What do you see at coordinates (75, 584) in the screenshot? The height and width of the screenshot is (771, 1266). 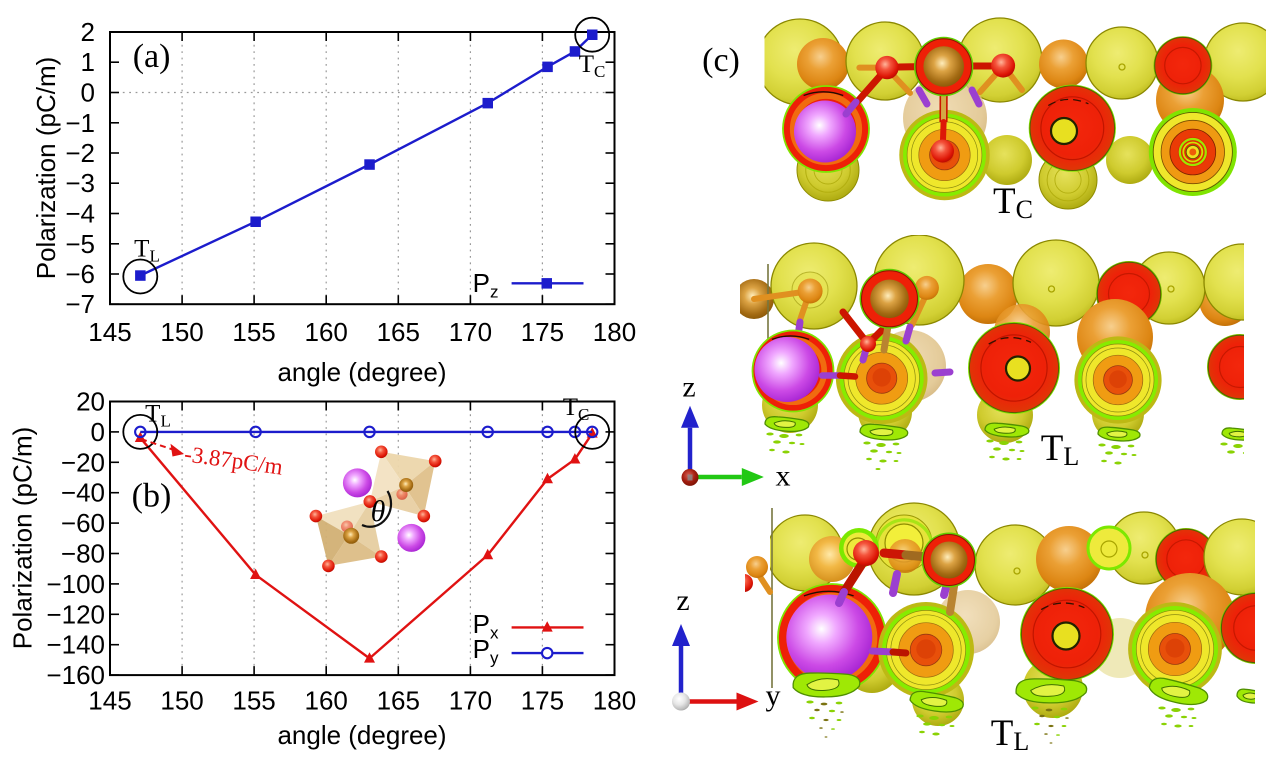 I see `svg-text: −100` at bounding box center [75, 584].